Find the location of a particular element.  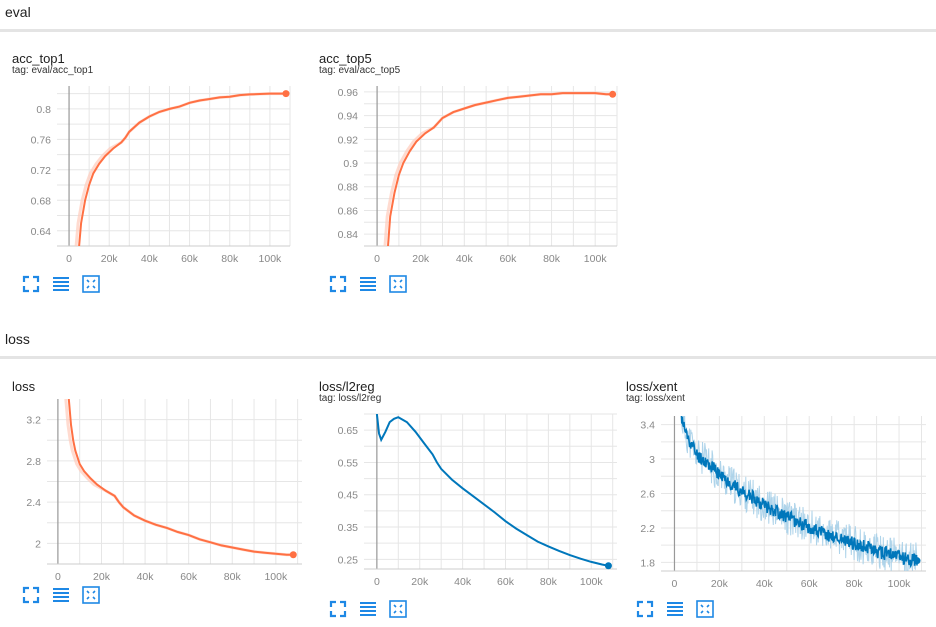

chart-title: loss/xent is located at coordinates (652, 386).